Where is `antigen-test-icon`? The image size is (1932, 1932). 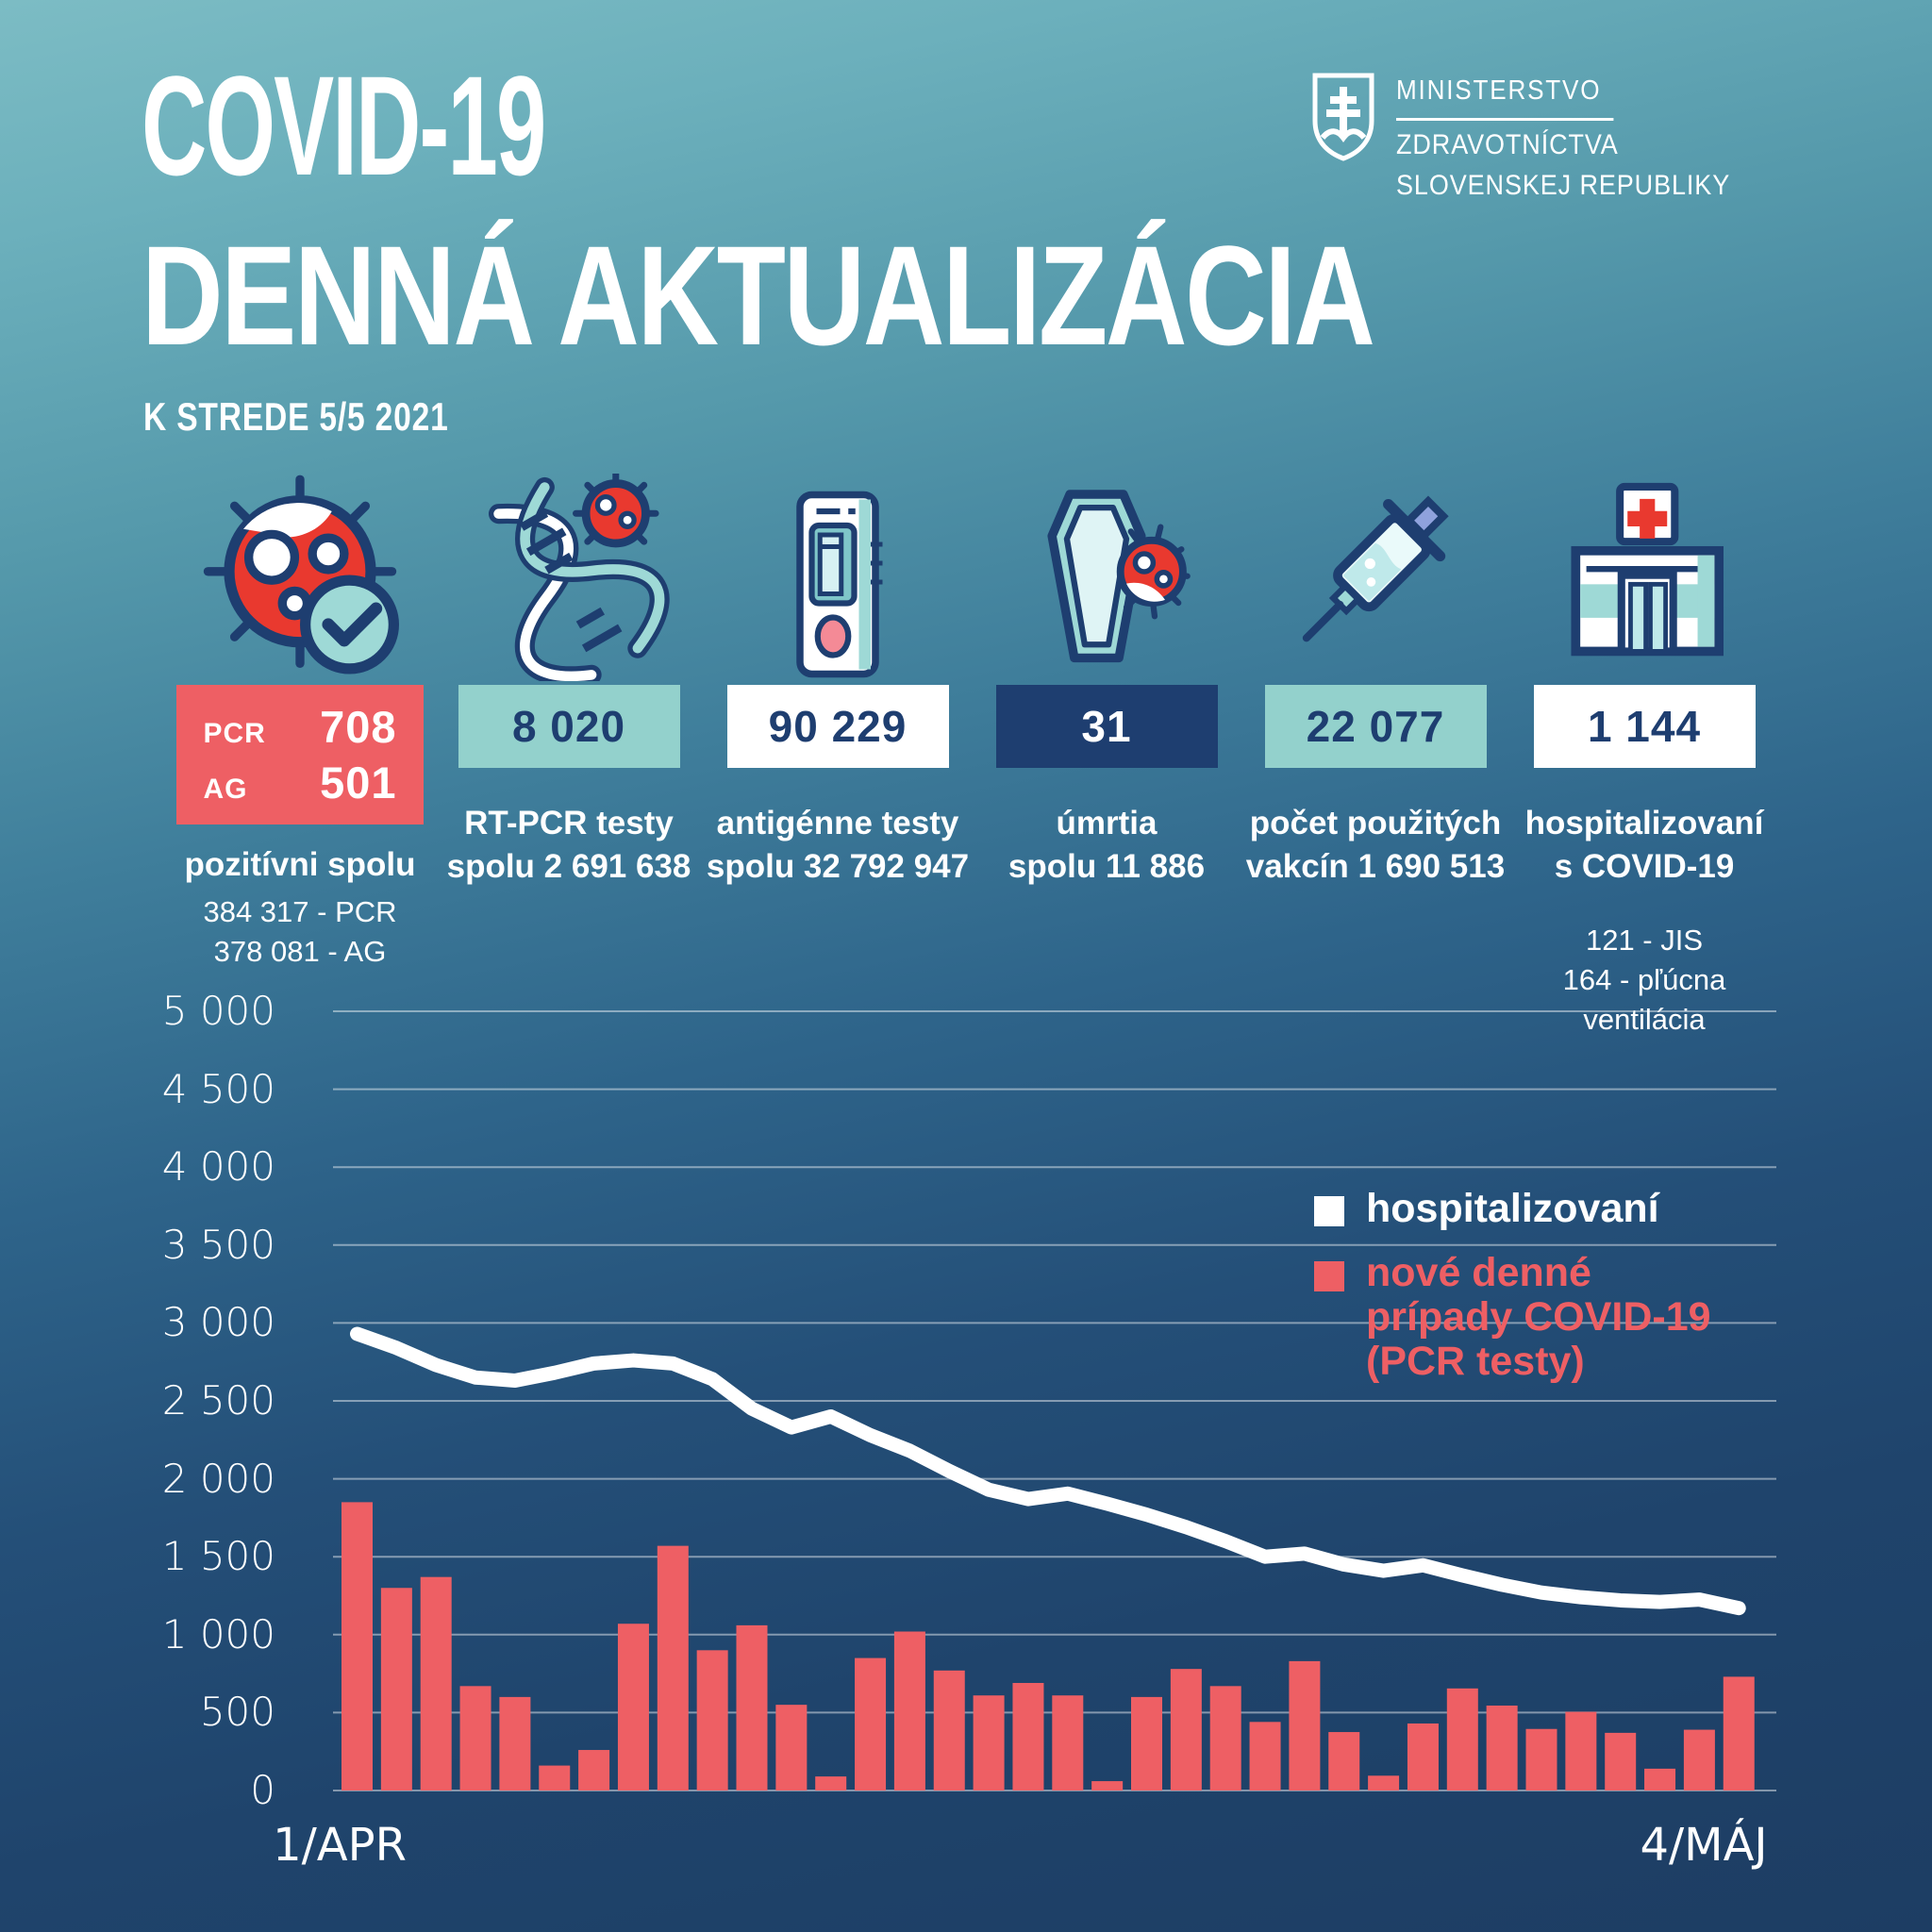 antigen-test-icon is located at coordinates (838, 569).